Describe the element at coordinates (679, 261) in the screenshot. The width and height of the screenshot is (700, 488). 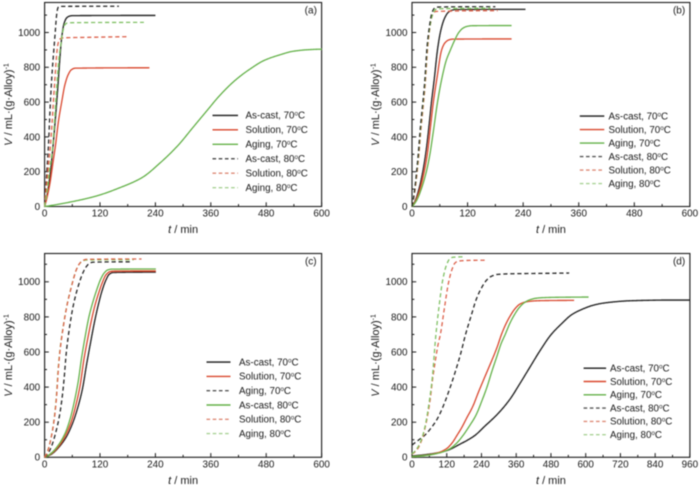
I see `svg-text: (d)` at that location.